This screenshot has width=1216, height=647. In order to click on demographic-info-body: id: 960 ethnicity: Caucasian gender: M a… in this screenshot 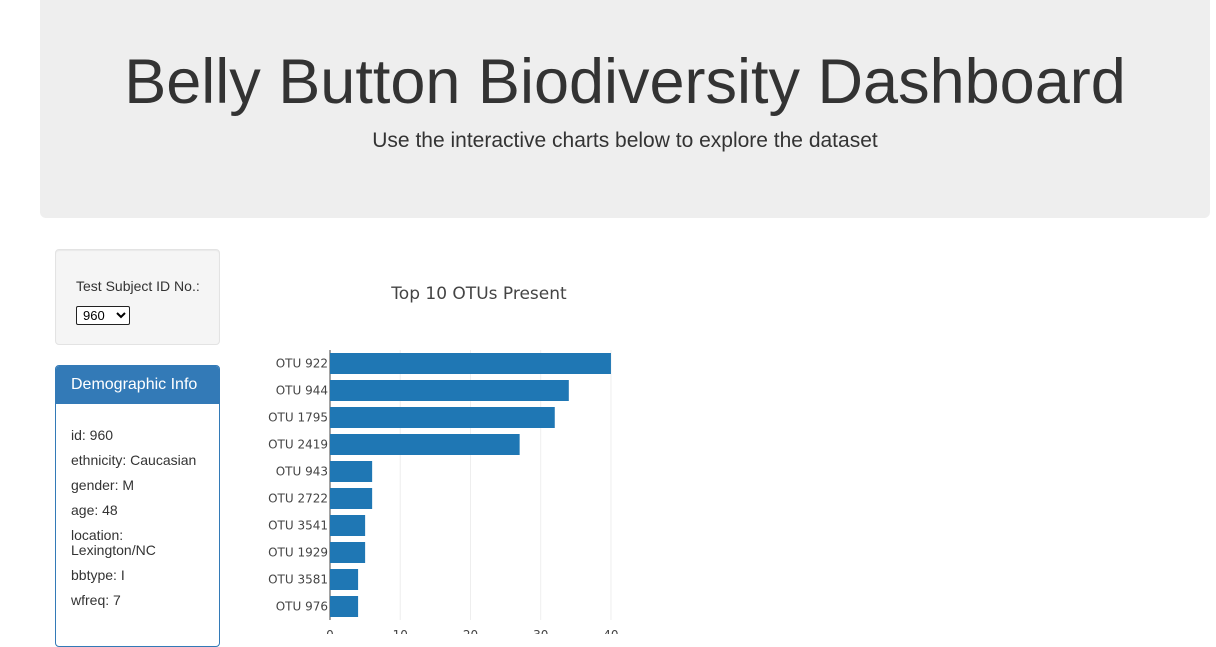, I will do `click(137, 506)`.